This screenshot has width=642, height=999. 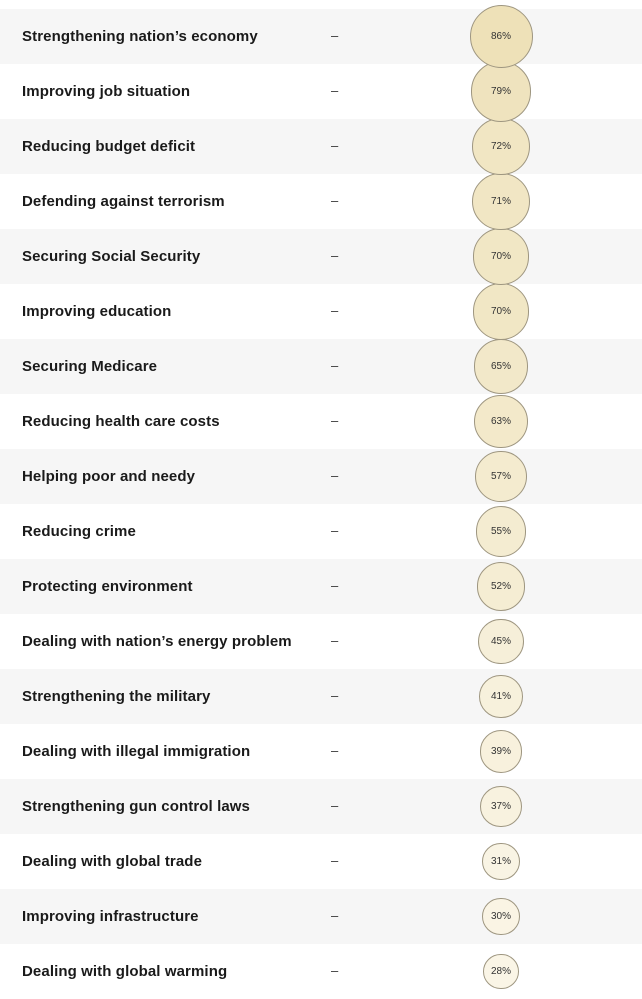 I want to click on value-bubble: 79%, so click(x=501, y=91).